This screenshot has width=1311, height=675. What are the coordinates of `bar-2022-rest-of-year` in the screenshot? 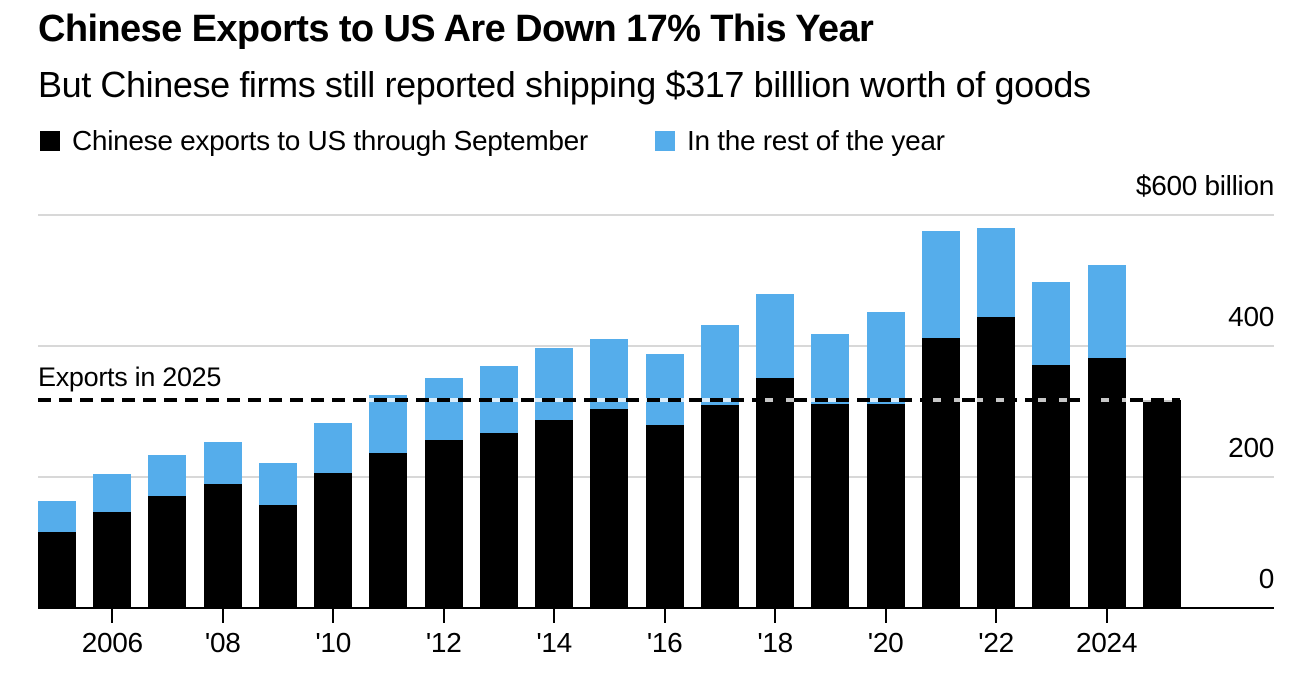 It's located at (996, 272).